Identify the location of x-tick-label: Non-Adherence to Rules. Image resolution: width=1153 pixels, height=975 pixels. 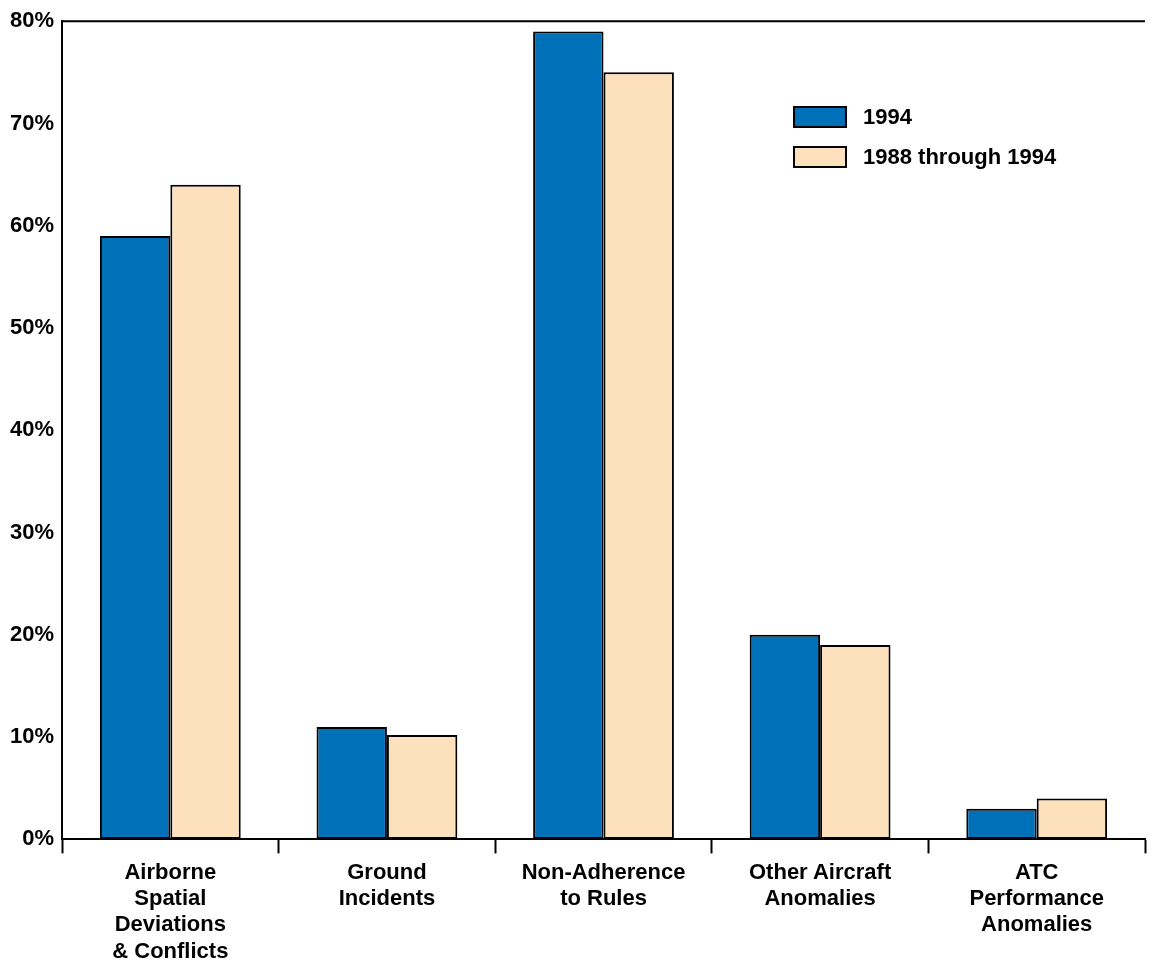
(603, 884).